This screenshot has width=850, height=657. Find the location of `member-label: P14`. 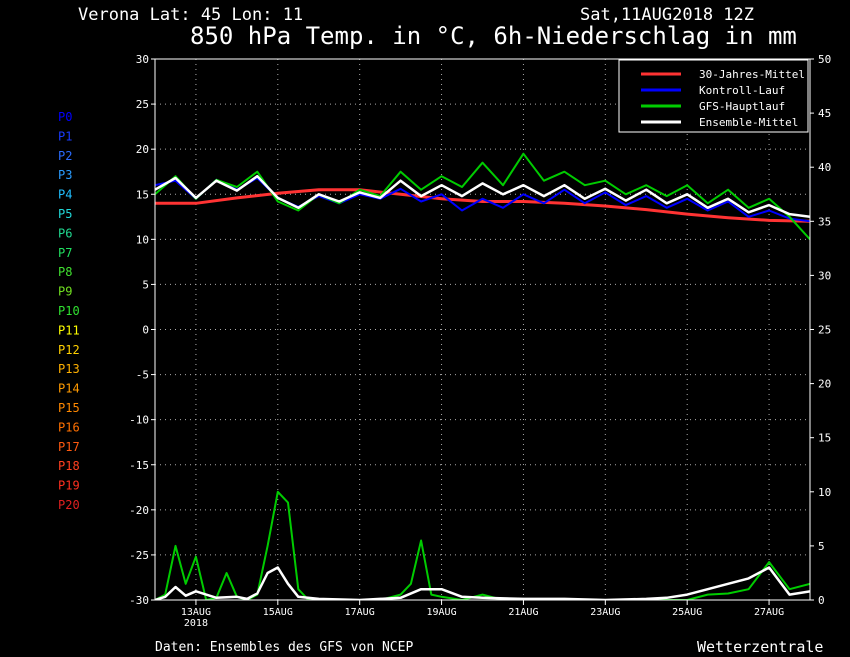

member-label: P14 is located at coordinates (69, 389).